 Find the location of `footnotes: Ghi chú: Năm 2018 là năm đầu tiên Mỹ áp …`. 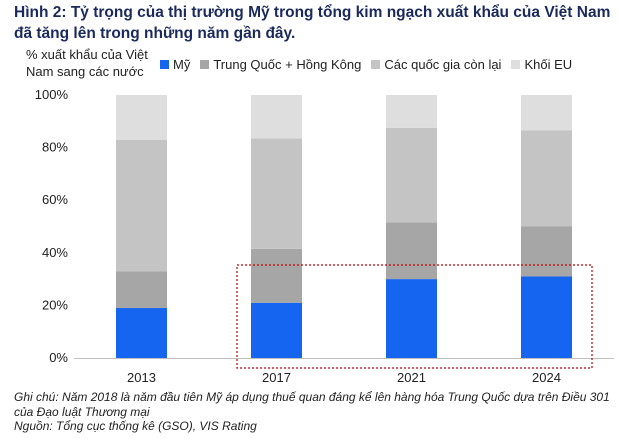

footnotes: Ghi chú: Năm 2018 là năm đầu tiên Mỹ áp … is located at coordinates (314, 412).